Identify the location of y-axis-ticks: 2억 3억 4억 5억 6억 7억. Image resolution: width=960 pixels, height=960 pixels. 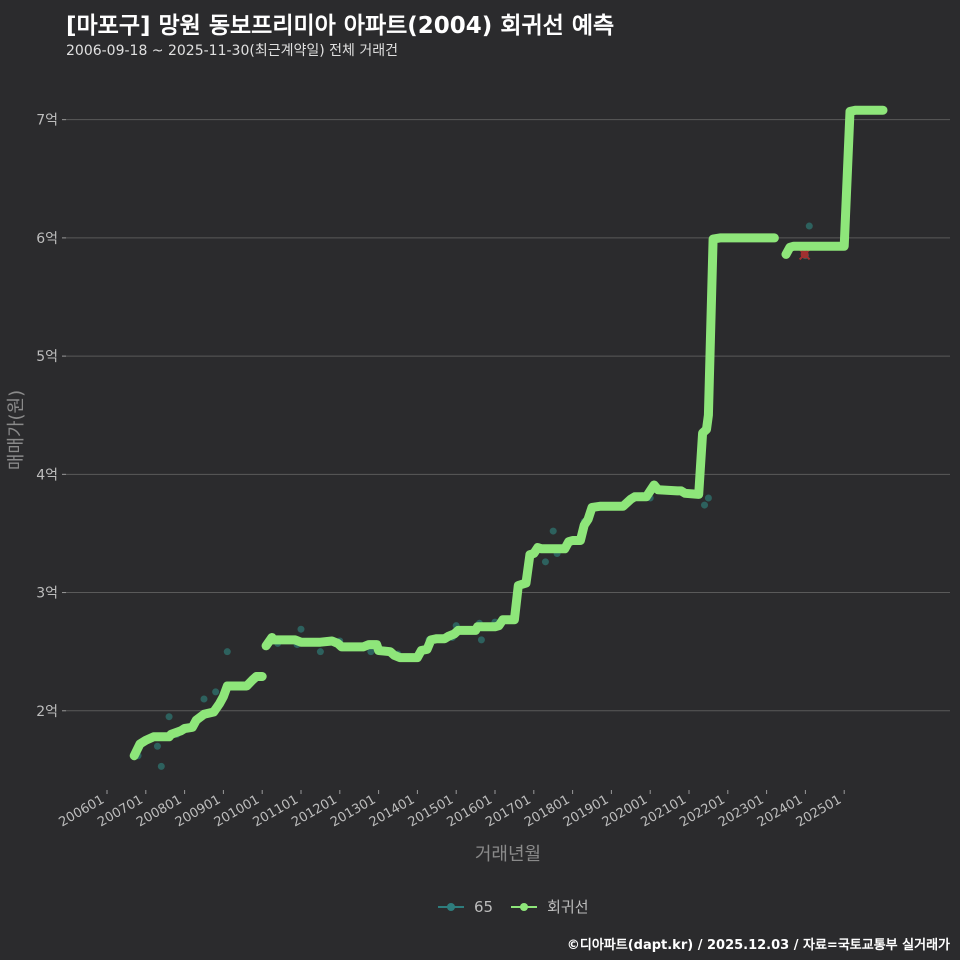
(51, 416).